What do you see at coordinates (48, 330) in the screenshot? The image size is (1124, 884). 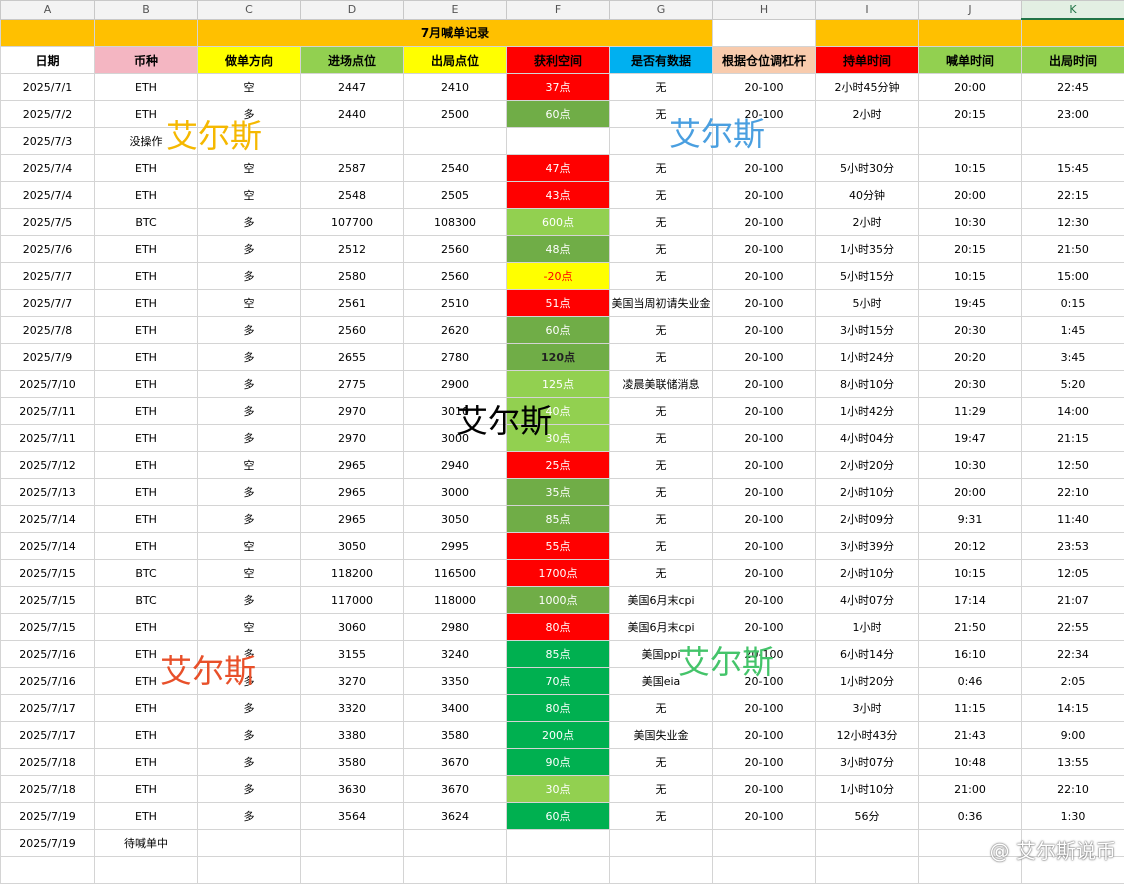 I see `date-cell: 2025/7/8` at bounding box center [48, 330].